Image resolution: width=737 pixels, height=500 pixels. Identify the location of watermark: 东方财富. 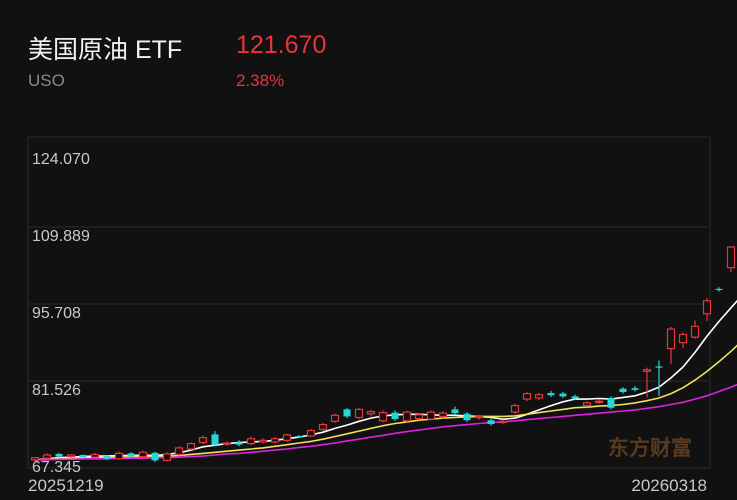
(650, 448).